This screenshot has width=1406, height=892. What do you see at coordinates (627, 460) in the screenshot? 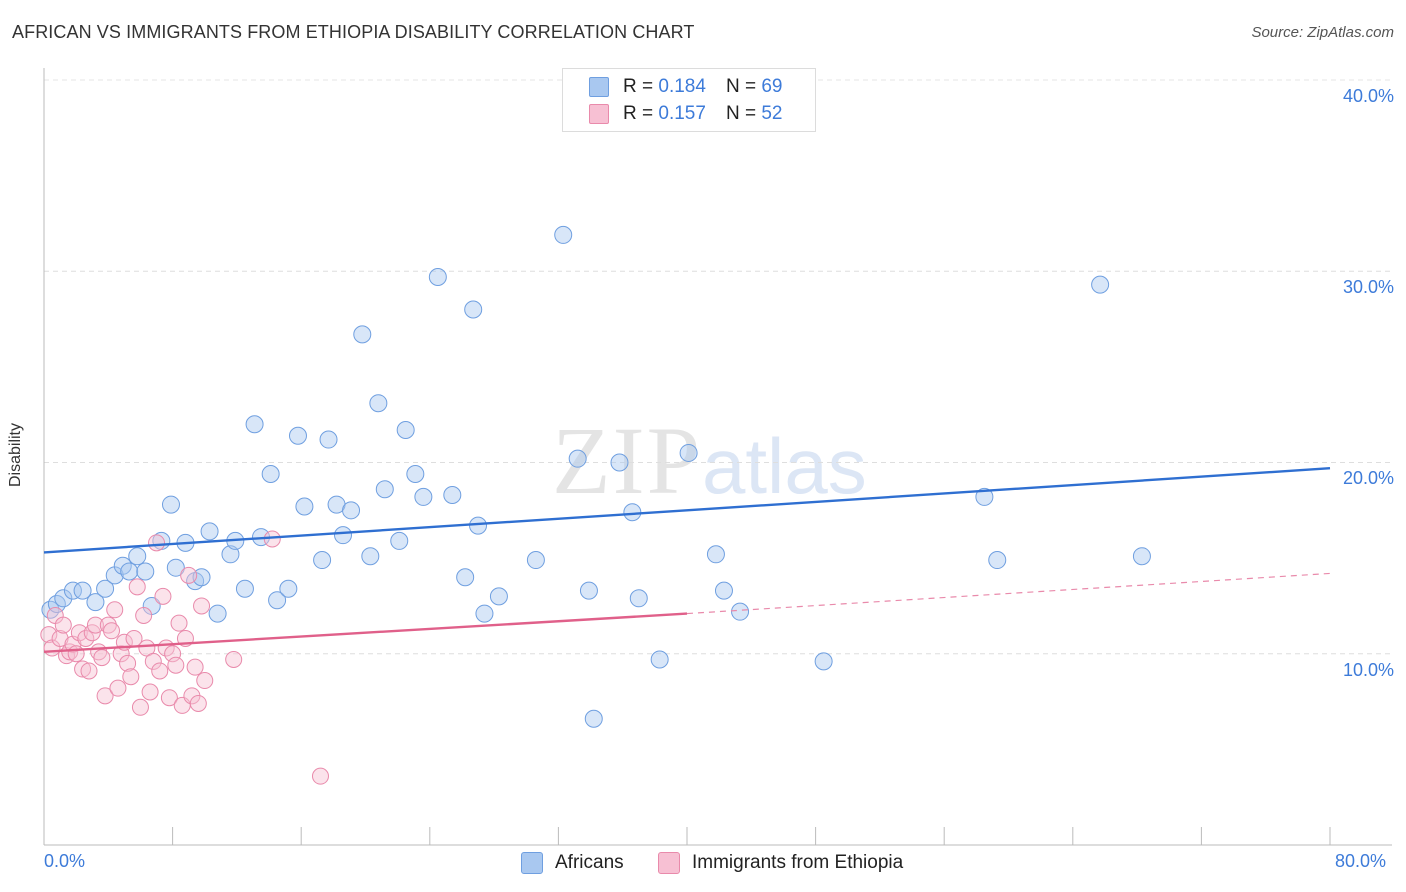
I see `watermark-zip: ZIP` at bounding box center [627, 460].